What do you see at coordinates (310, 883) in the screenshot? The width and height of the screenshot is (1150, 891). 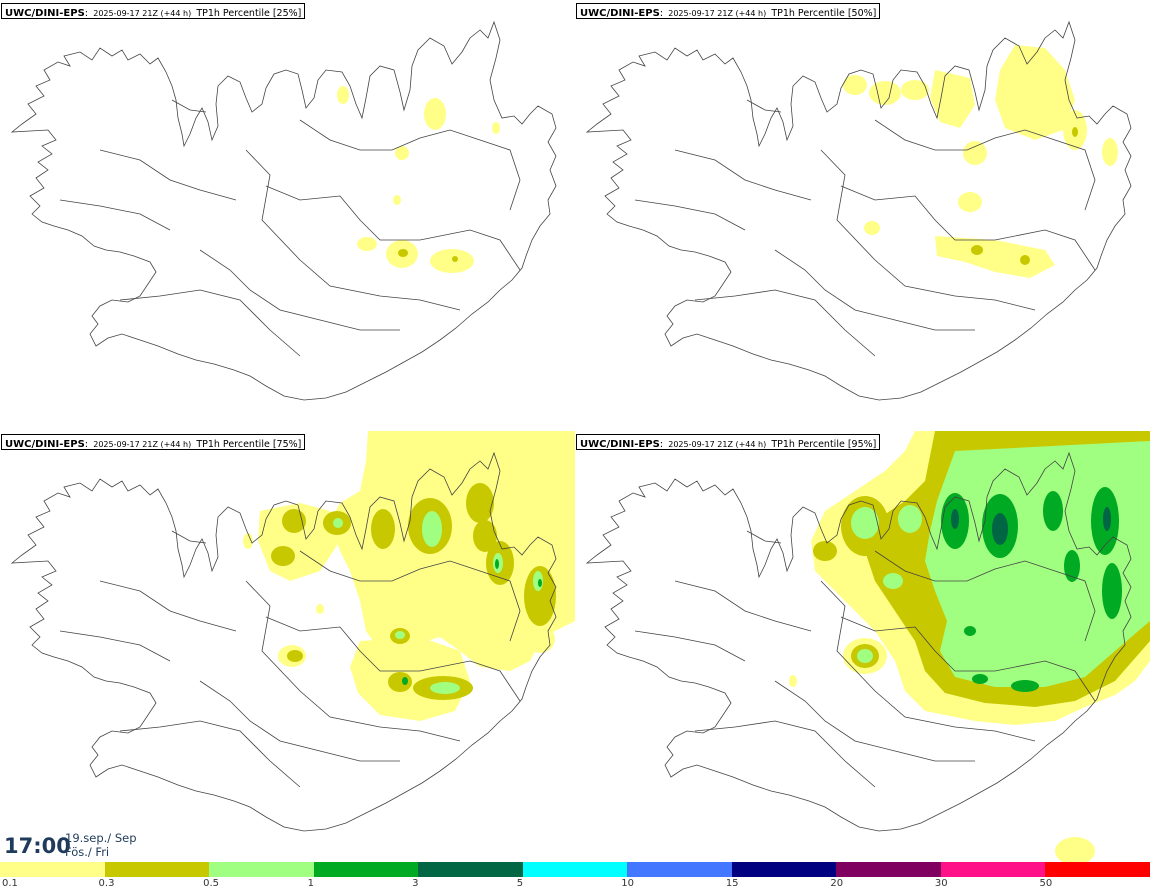 I see `legend-label: 1` at bounding box center [310, 883].